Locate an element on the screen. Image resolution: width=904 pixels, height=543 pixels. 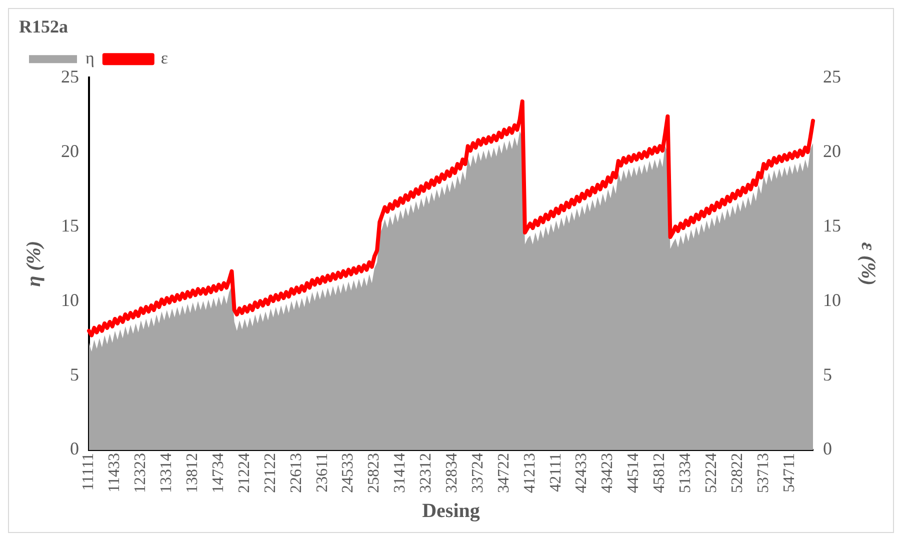
x-tick-label: 42433 is located at coordinates (581, 473).